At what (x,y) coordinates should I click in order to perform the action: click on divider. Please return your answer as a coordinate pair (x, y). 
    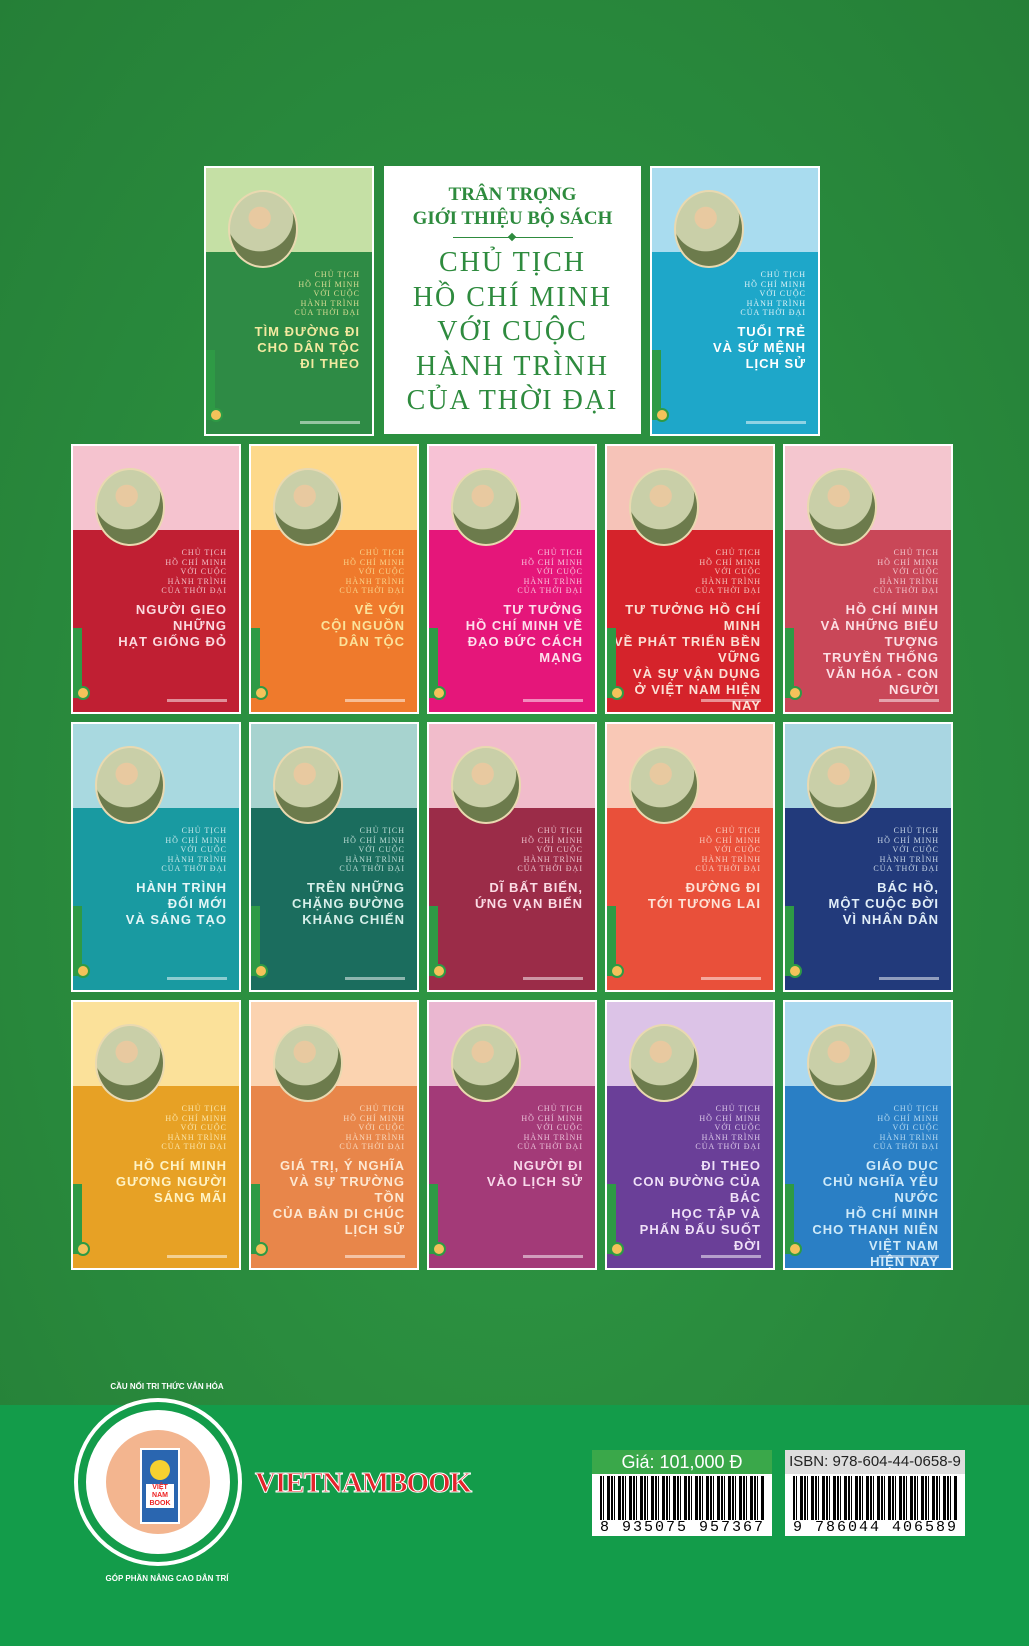
    Looking at the image, I should click on (512, 237).